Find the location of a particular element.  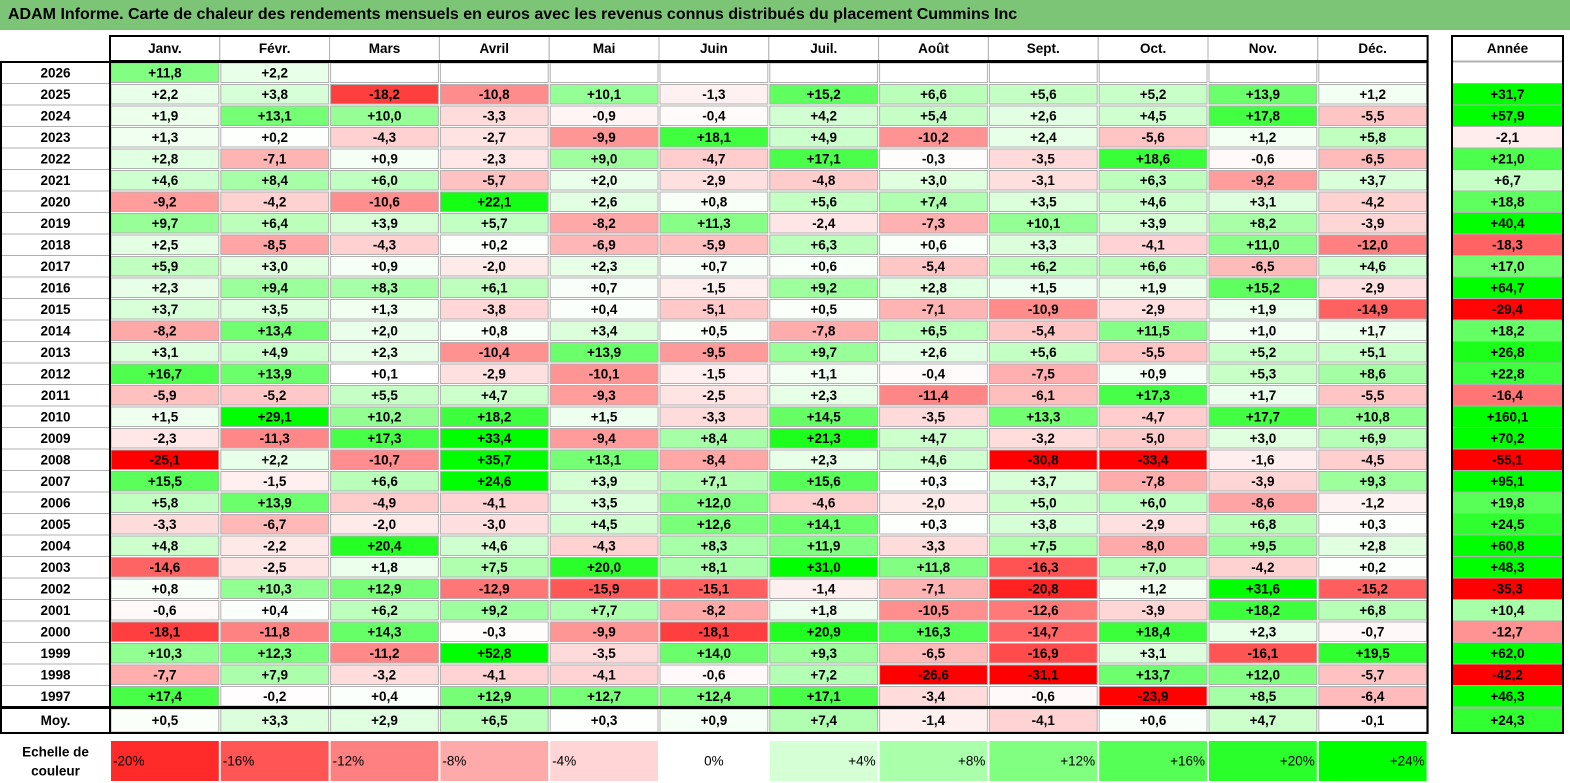

cell-value: +5,7 is located at coordinates (494, 223).